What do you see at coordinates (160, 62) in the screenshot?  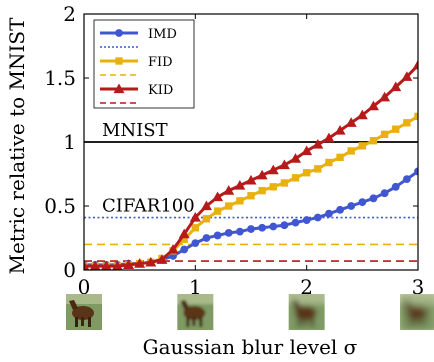 I see `legend-label-FID: FID` at bounding box center [160, 62].